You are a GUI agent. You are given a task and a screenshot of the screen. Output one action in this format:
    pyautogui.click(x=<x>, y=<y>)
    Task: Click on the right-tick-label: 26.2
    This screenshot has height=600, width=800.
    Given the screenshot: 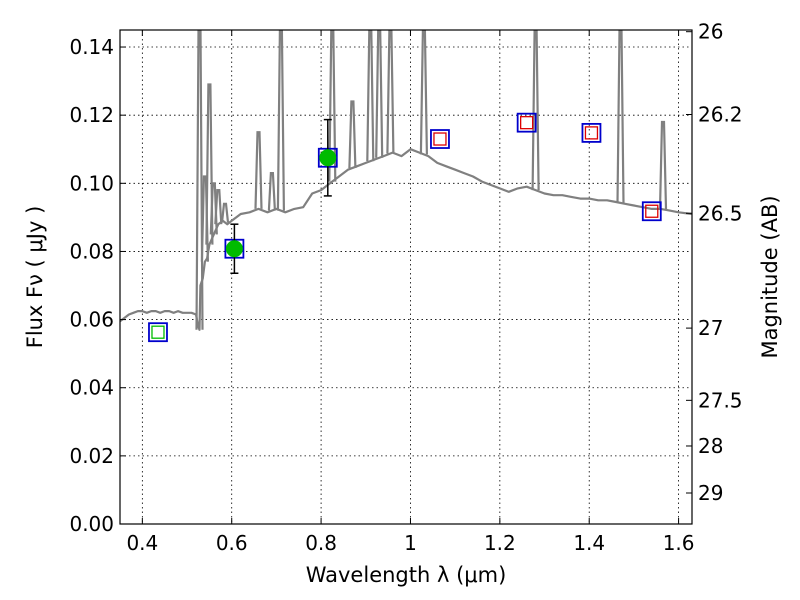 What is the action you would take?
    pyautogui.click(x=720, y=114)
    